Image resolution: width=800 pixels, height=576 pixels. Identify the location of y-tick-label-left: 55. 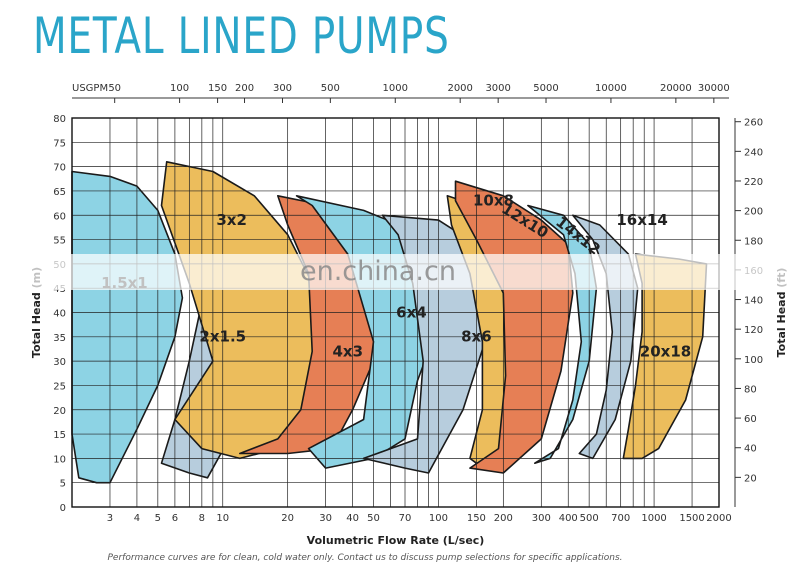
(59, 241).